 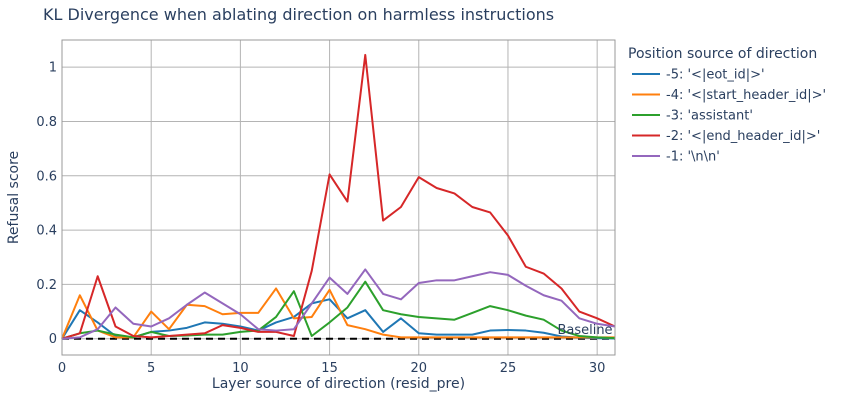 I want to click on y-axis-title: Refusal score, so click(x=14, y=197).